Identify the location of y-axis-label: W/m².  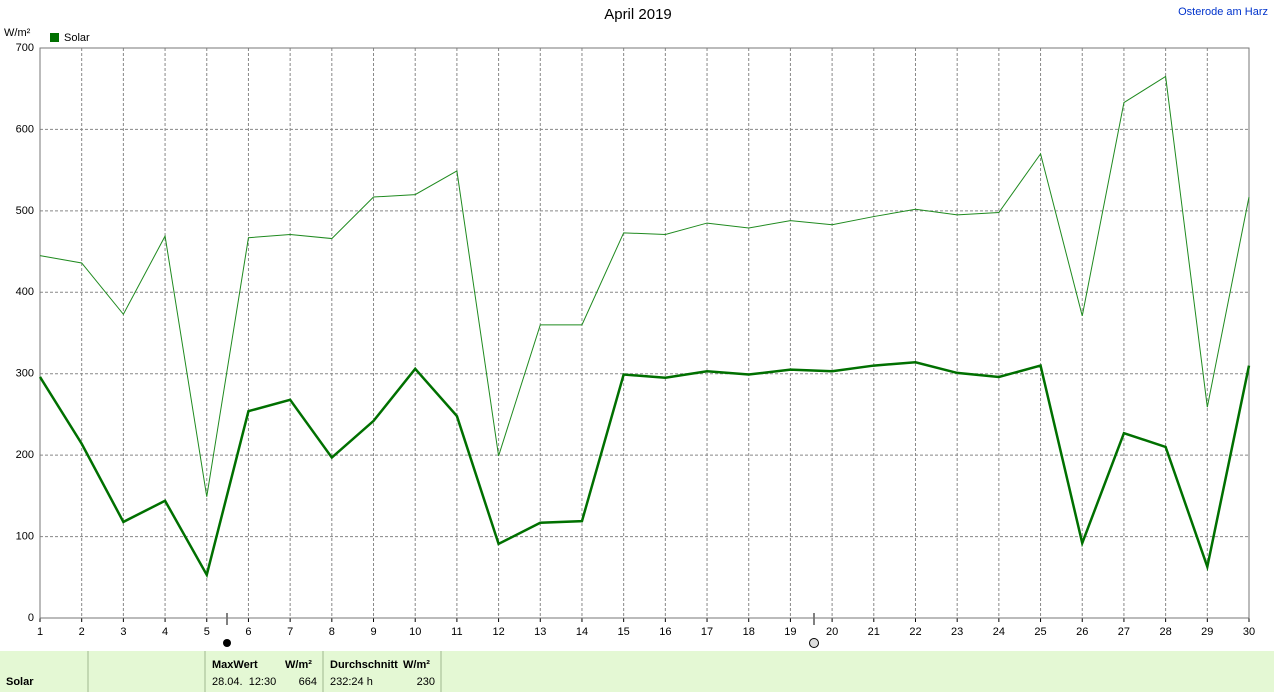
(17, 33).